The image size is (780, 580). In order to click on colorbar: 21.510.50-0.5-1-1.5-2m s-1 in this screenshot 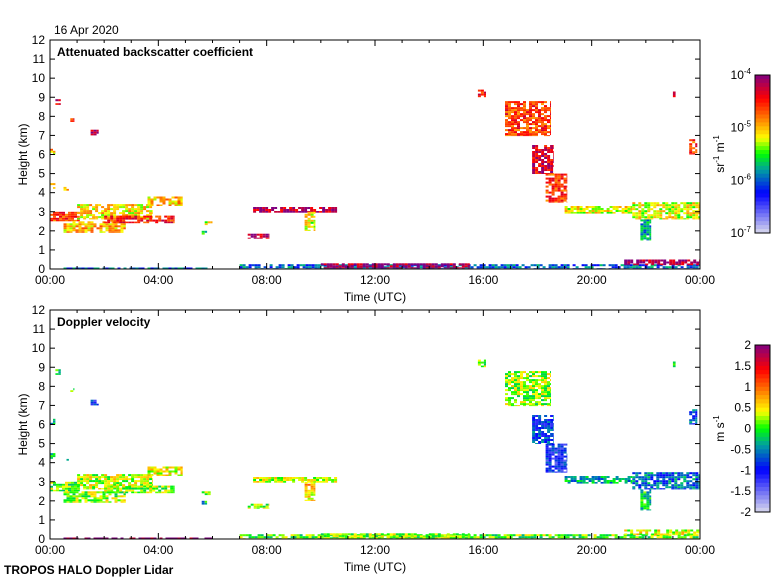, I will do `click(741, 428)`.